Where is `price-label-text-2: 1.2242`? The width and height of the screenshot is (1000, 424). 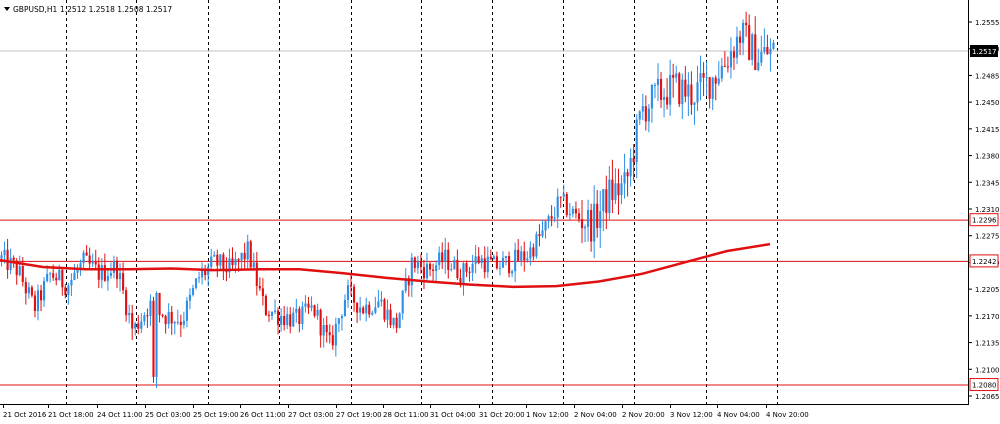 price-label-text-2: 1.2242 is located at coordinates (984, 262).